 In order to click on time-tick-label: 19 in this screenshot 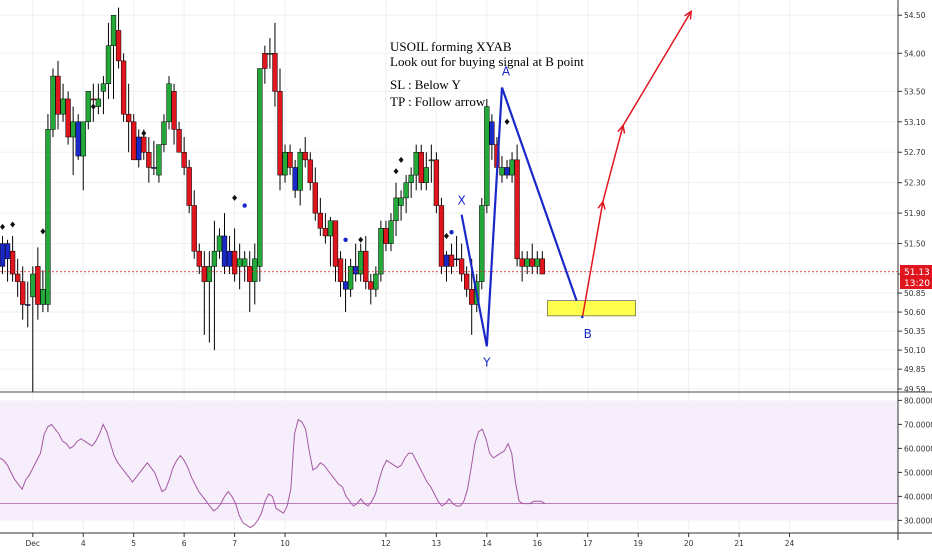, I will do `click(638, 543)`.